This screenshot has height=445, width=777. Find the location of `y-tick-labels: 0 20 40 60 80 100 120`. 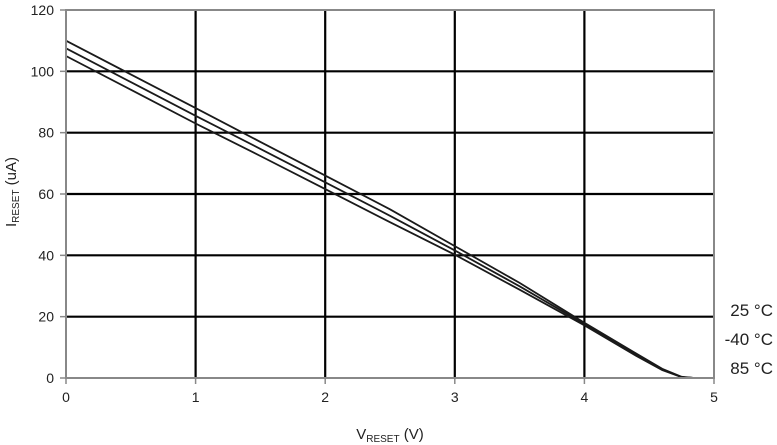

y-tick-labels: 0 20 40 60 80 100 120 is located at coordinates (48, 194).